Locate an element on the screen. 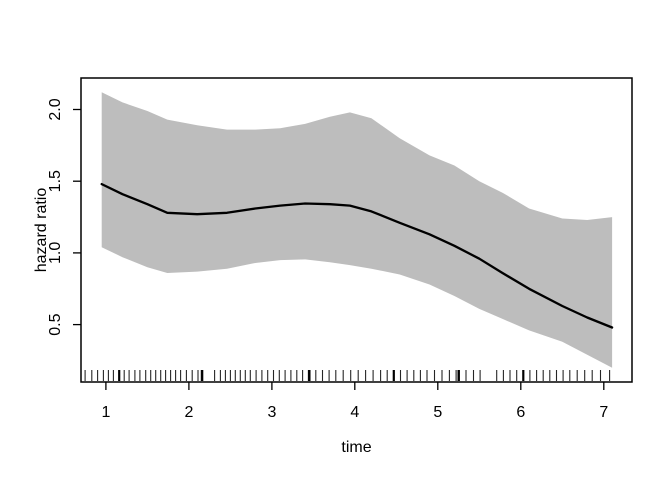  x-tick-label: 7 is located at coordinates (603, 412).